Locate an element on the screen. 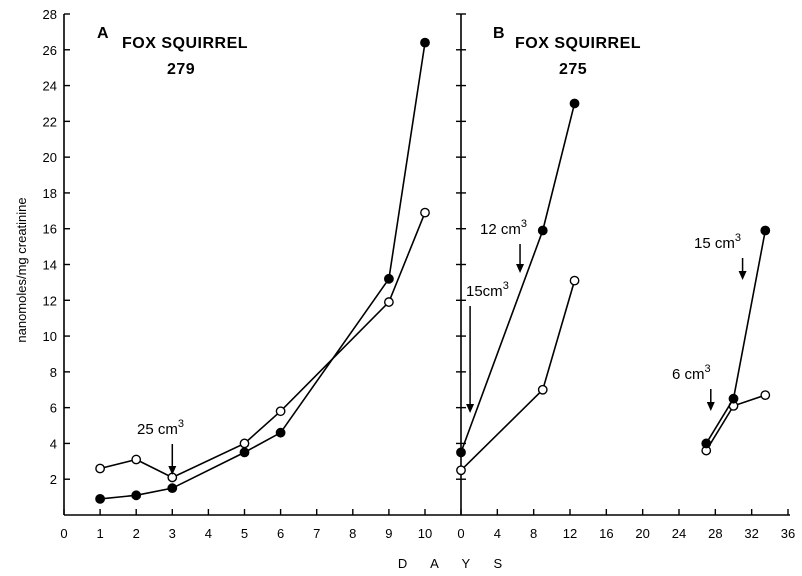 This screenshot has width=802, height=576. x-tick-label: 7 is located at coordinates (316, 533).